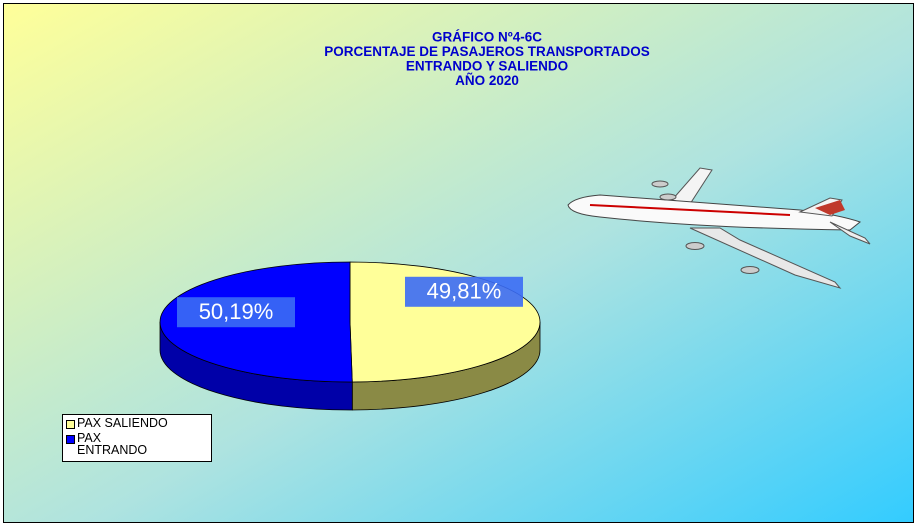 This screenshot has width=918, height=527. Describe the element at coordinates (487, 51) in the screenshot. I see `chart-title: PORCENTAJE DE PASAJEROS TRANSPORTADOS` at that location.